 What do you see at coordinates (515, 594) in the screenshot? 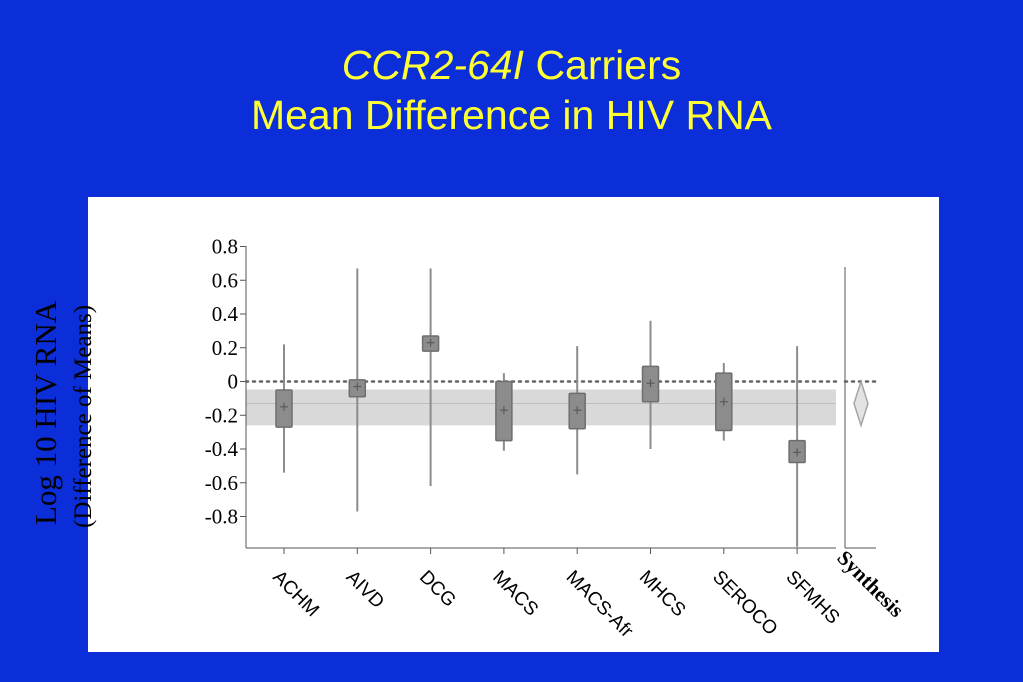
I see `x-tick-label: MACS` at bounding box center [515, 594].